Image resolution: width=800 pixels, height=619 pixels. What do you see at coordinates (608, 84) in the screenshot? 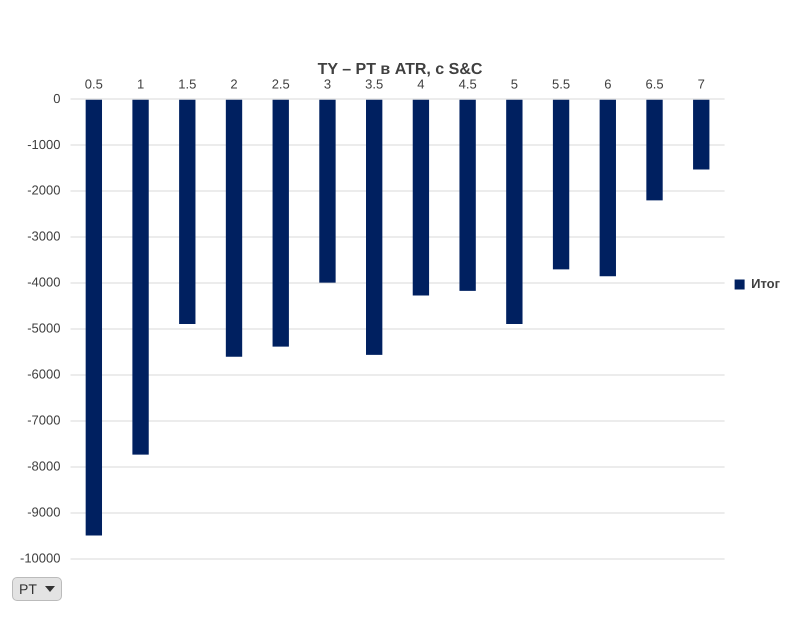
I see `x-tick-label: 6` at bounding box center [608, 84].